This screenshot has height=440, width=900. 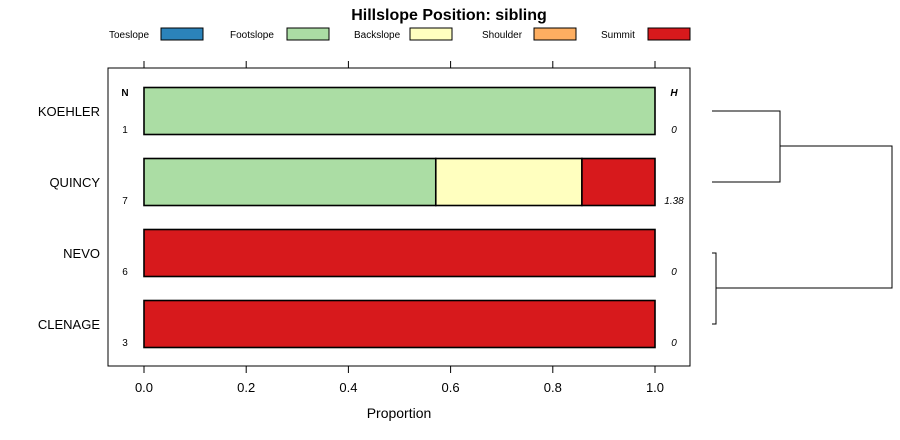 What do you see at coordinates (674, 272) in the screenshot?
I see `h-value-nevo: 0` at bounding box center [674, 272].